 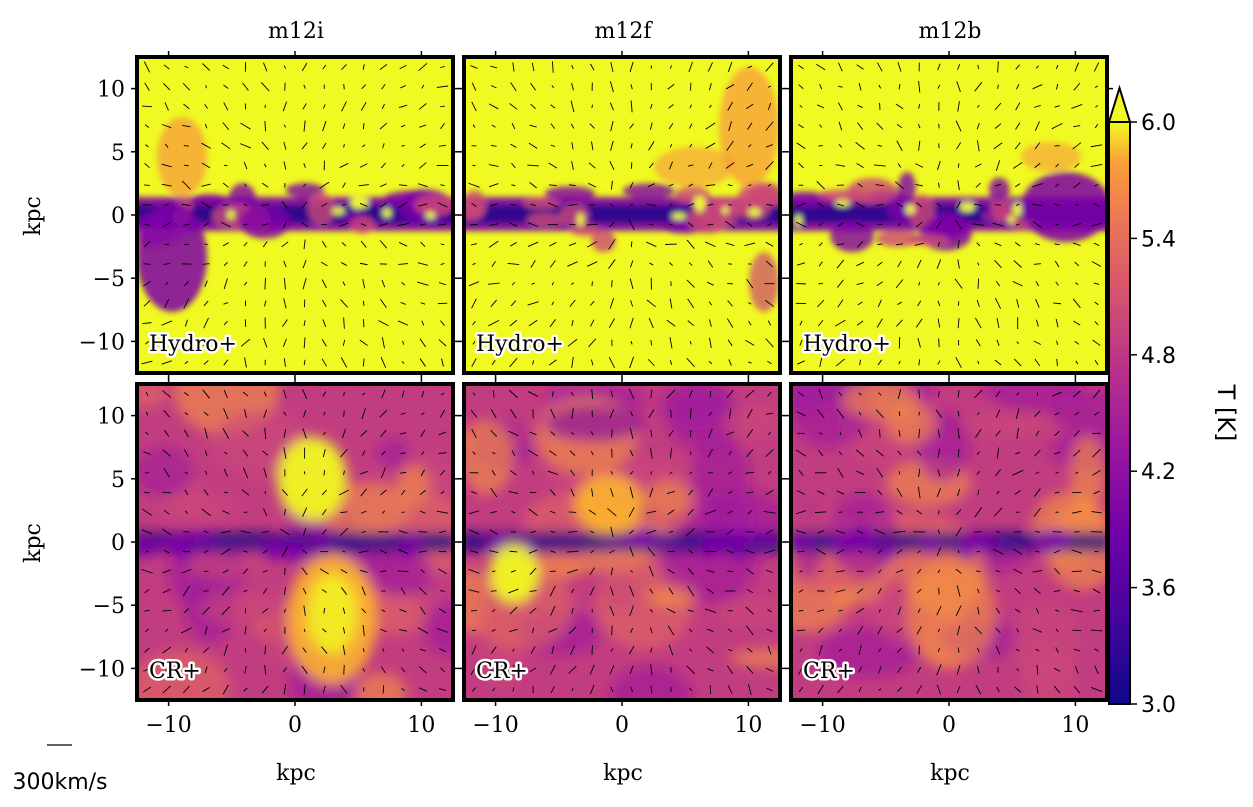 I want to click on colorbar-tick-label: 4.8, so click(x=1158, y=356).